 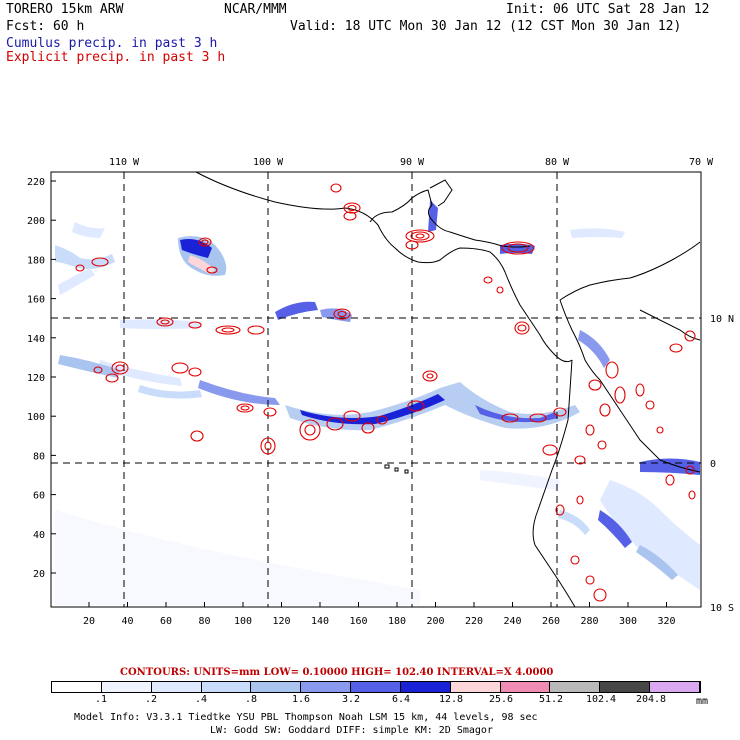 What do you see at coordinates (112, 43) in the screenshot?
I see `cumulus-legend: Cumulus precip. in past 3 h` at bounding box center [112, 43].